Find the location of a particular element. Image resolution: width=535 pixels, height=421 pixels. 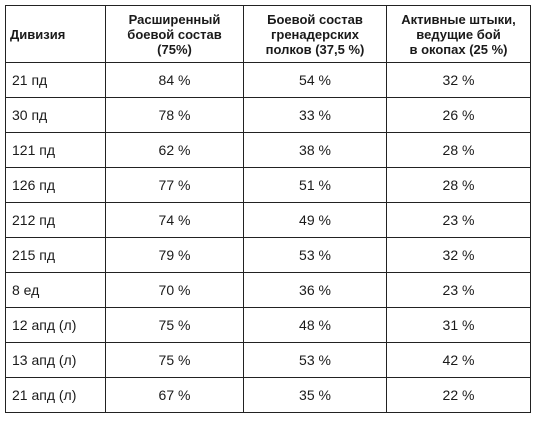

cell-grenadier: 48 % is located at coordinates (315, 325).